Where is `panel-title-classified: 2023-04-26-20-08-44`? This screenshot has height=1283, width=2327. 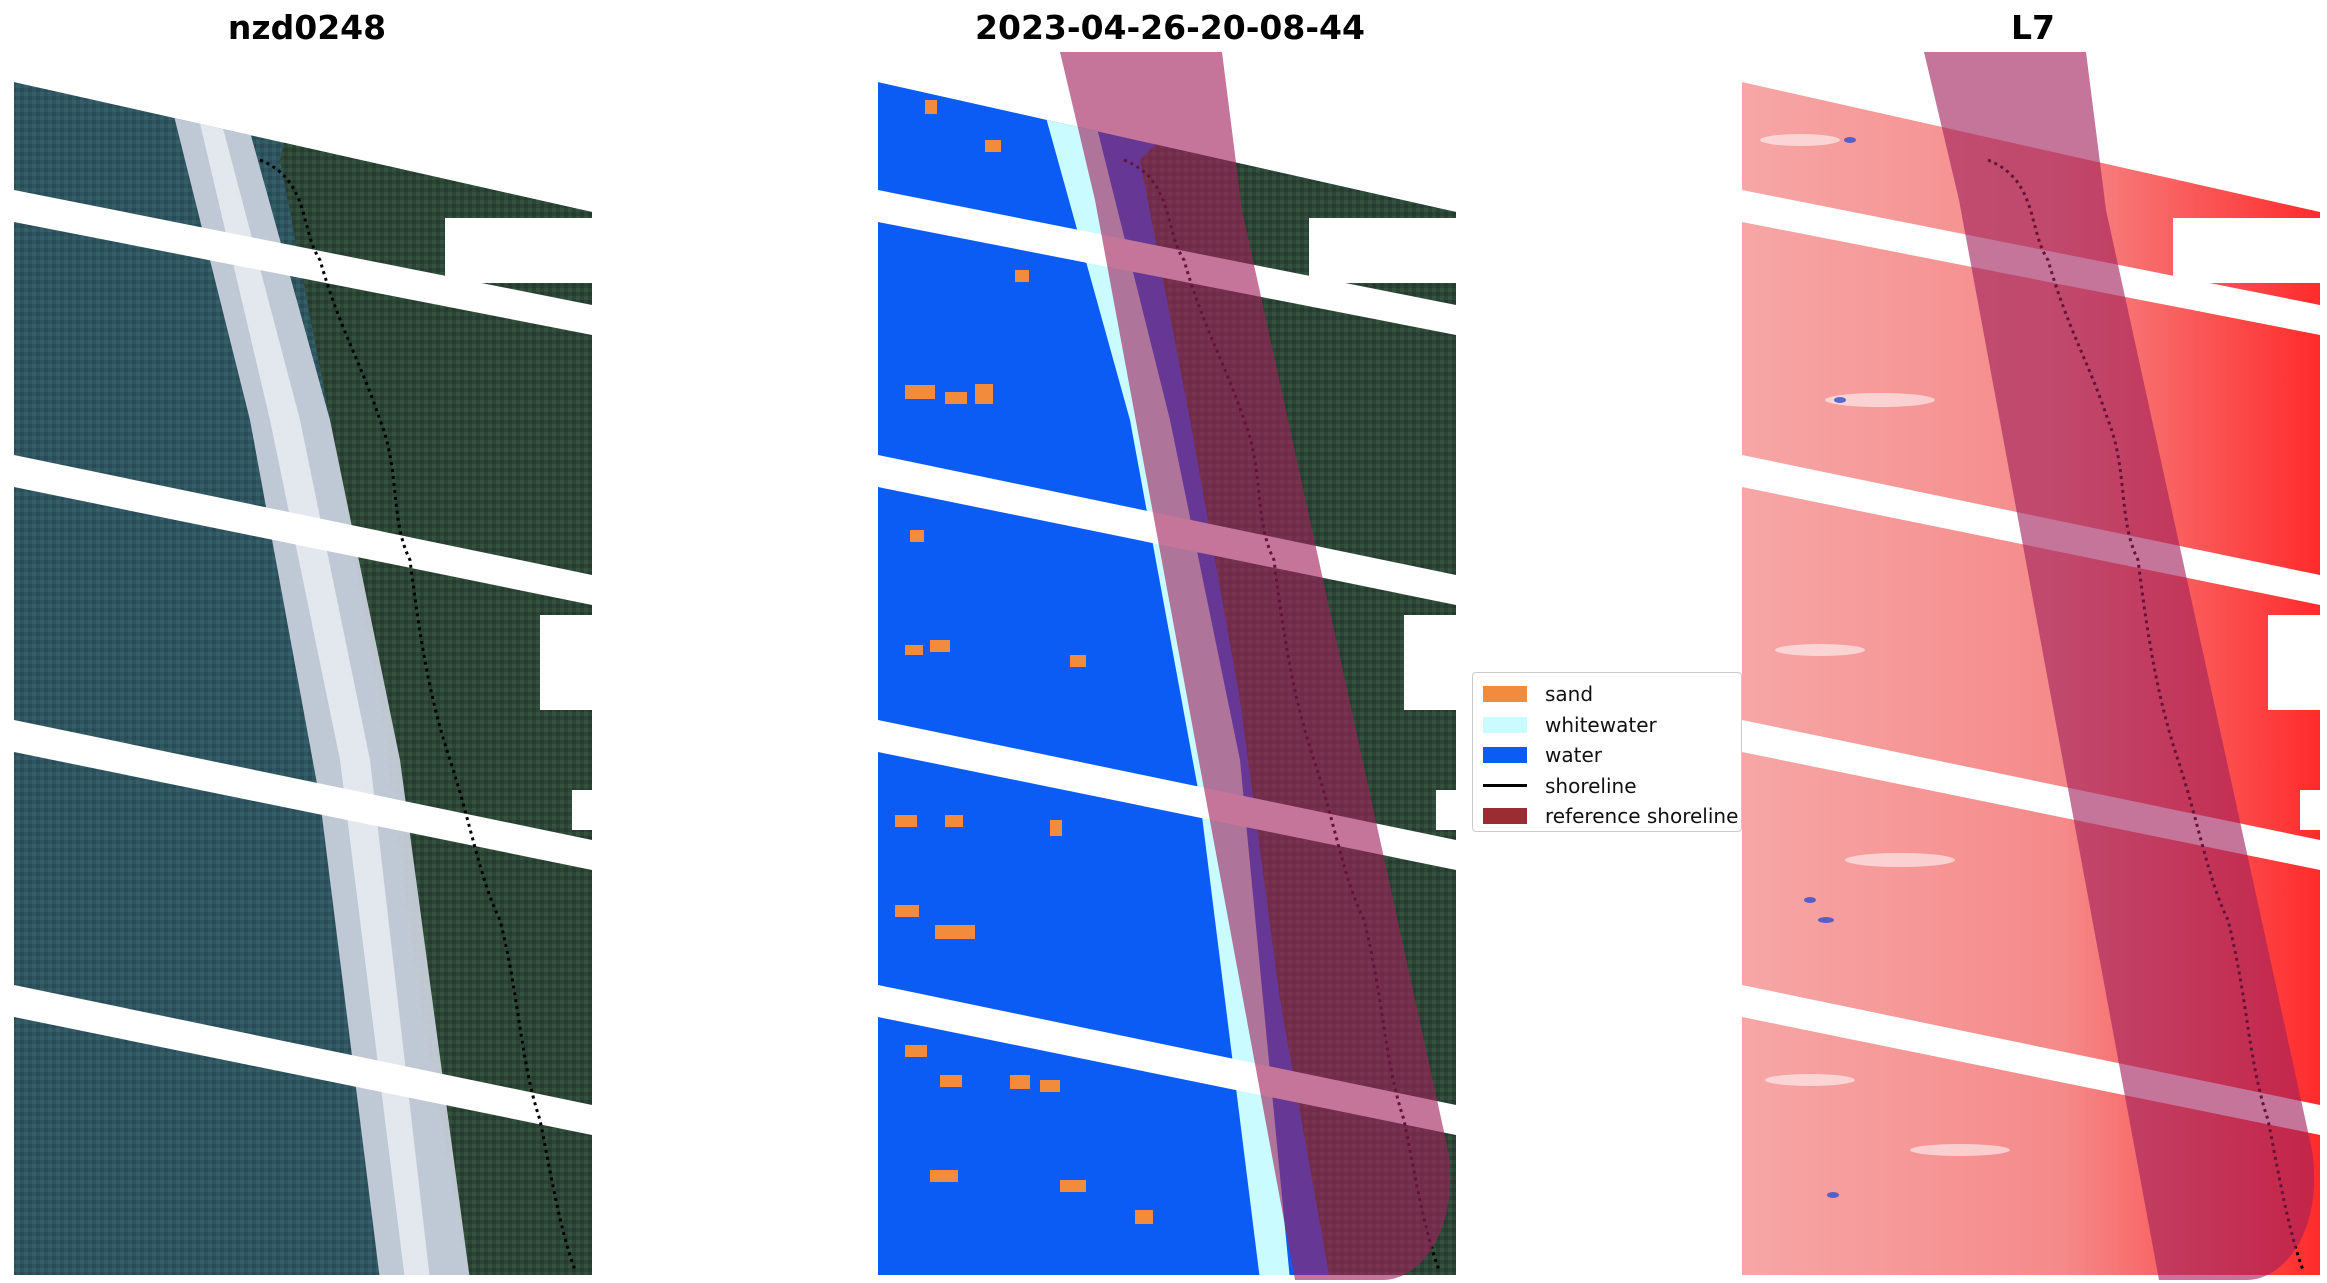
panel-title-classified: 2023-04-26-20-08-44 is located at coordinates (1170, 27).